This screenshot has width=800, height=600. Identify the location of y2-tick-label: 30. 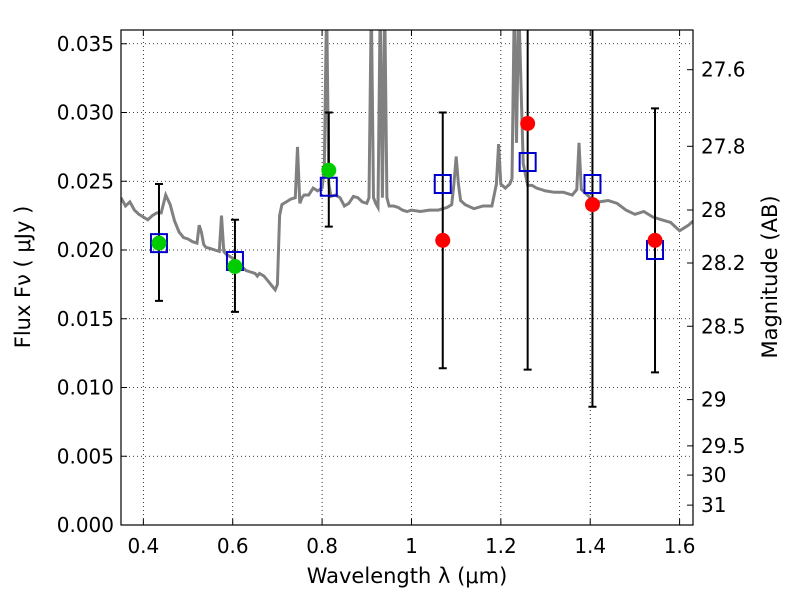
(713, 475).